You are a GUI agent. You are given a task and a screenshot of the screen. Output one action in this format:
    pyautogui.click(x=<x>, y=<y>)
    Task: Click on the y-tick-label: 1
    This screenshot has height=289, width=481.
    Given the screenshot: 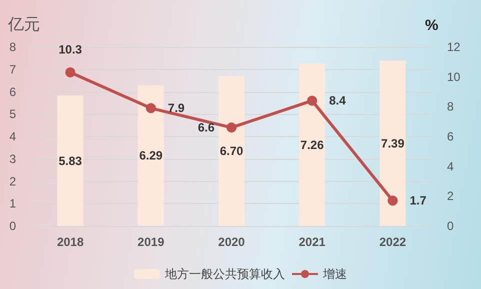 What is the action you would take?
    pyautogui.click(x=12, y=203)
    